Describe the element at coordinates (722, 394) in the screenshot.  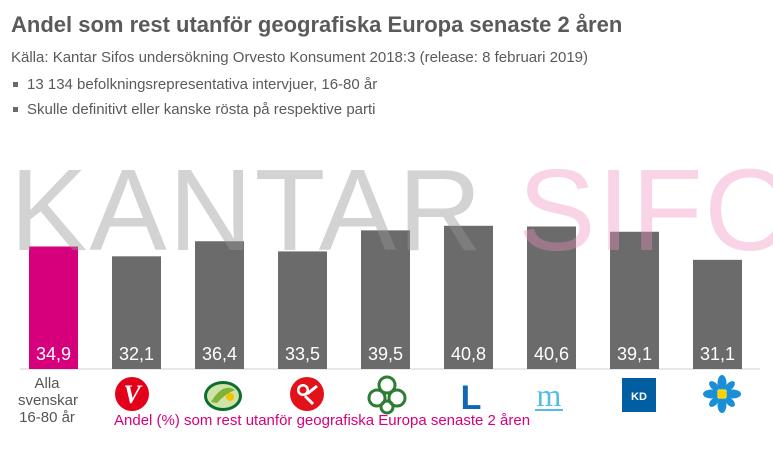
I see `sd-logo-icon` at that location.